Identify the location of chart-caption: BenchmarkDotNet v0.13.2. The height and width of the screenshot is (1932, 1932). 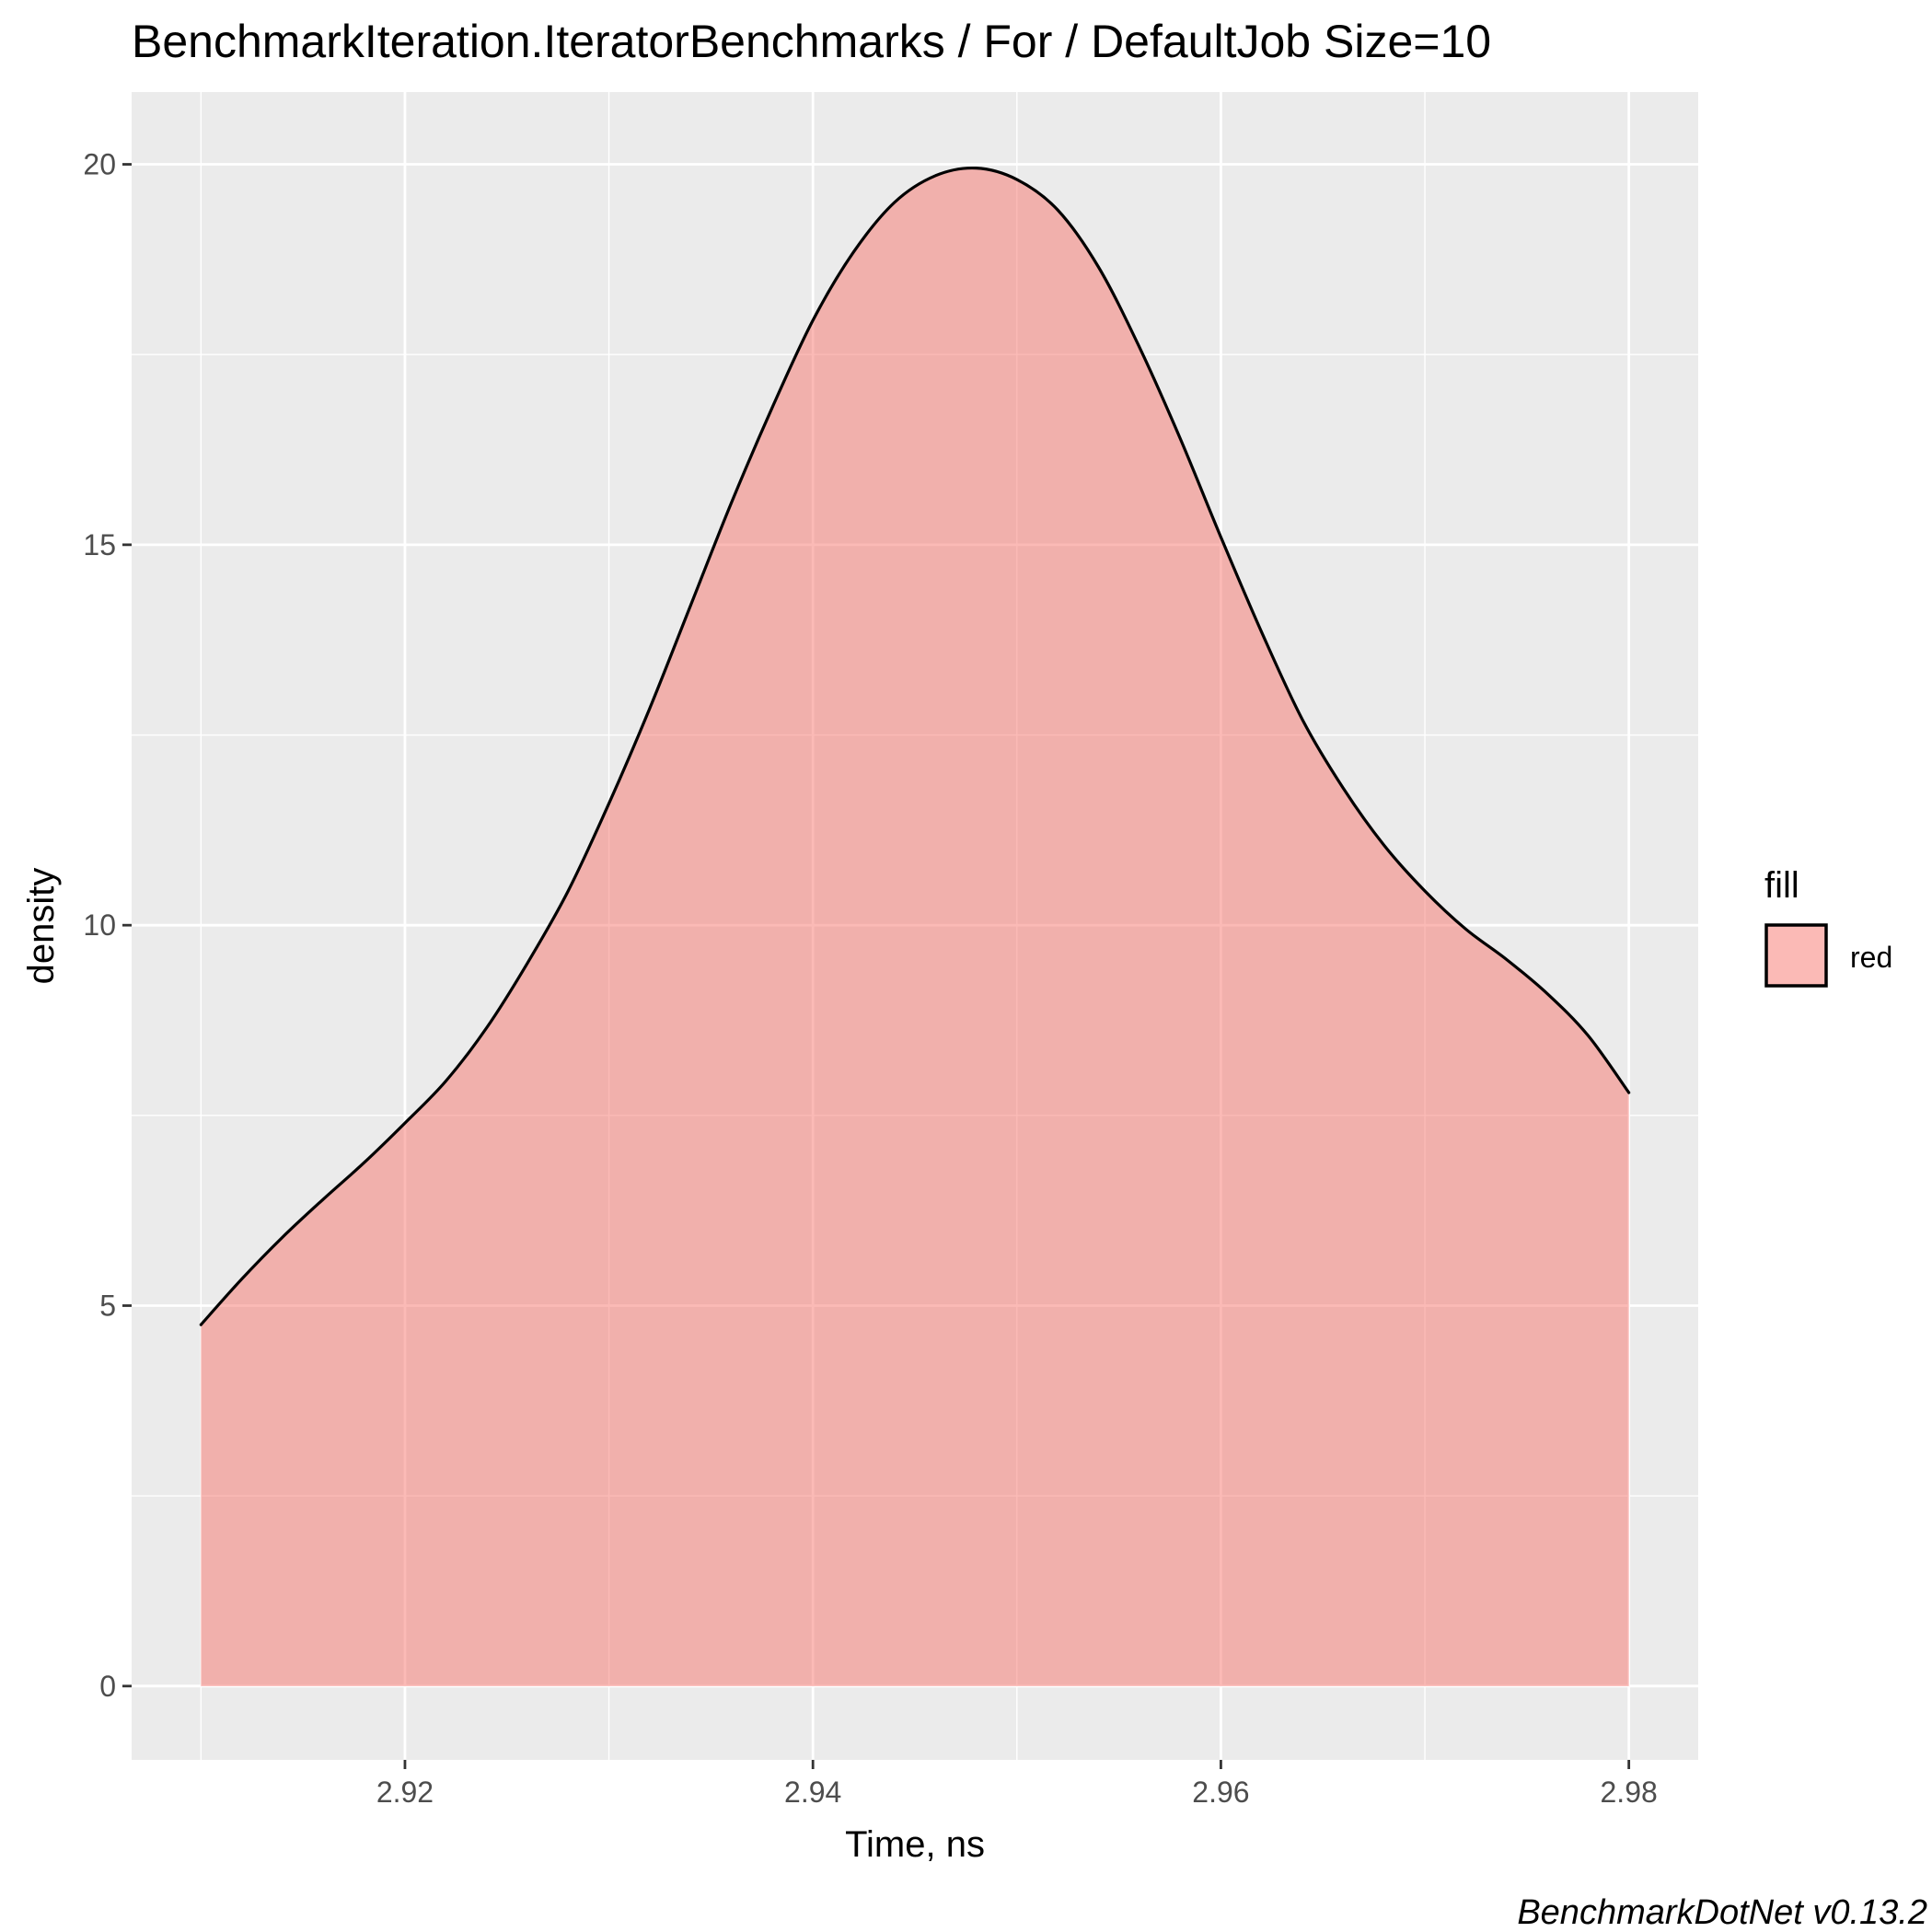
(1722, 1913).